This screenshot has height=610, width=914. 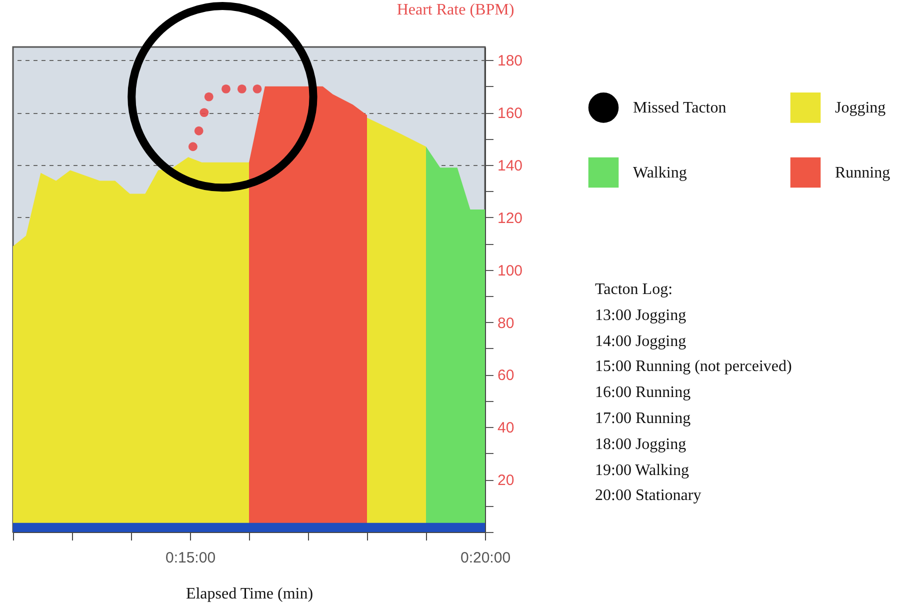 What do you see at coordinates (642, 470) in the screenshot?
I see `text: 19:00 Walking` at bounding box center [642, 470].